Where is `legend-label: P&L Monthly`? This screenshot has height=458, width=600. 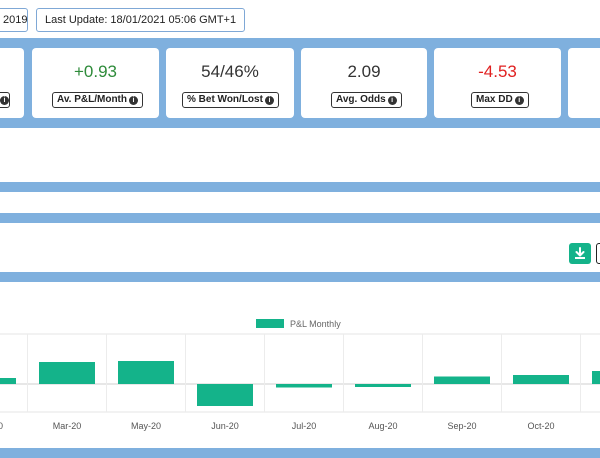
legend-label: P&L Monthly is located at coordinates (315, 324).